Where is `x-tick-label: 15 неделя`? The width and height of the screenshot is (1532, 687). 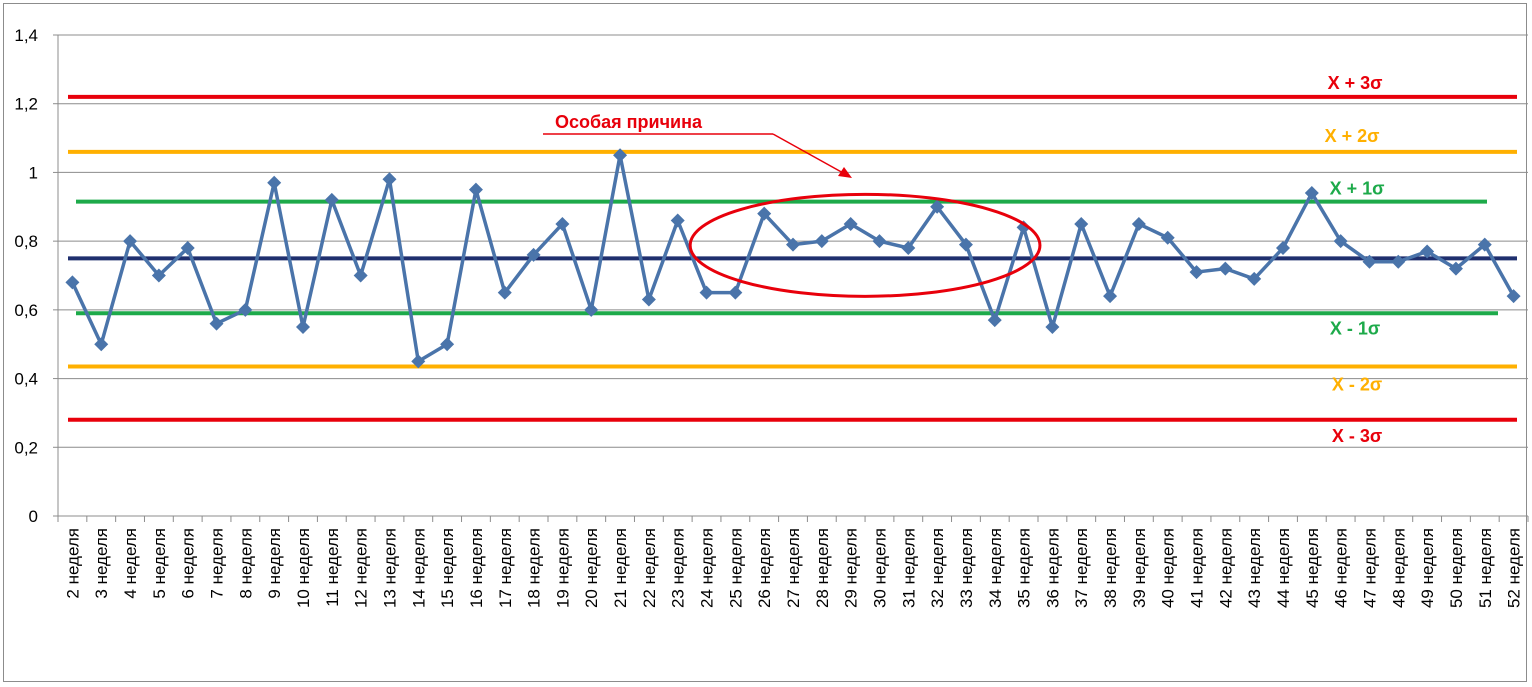
x-tick-label: 15 неделя is located at coordinates (447, 568).